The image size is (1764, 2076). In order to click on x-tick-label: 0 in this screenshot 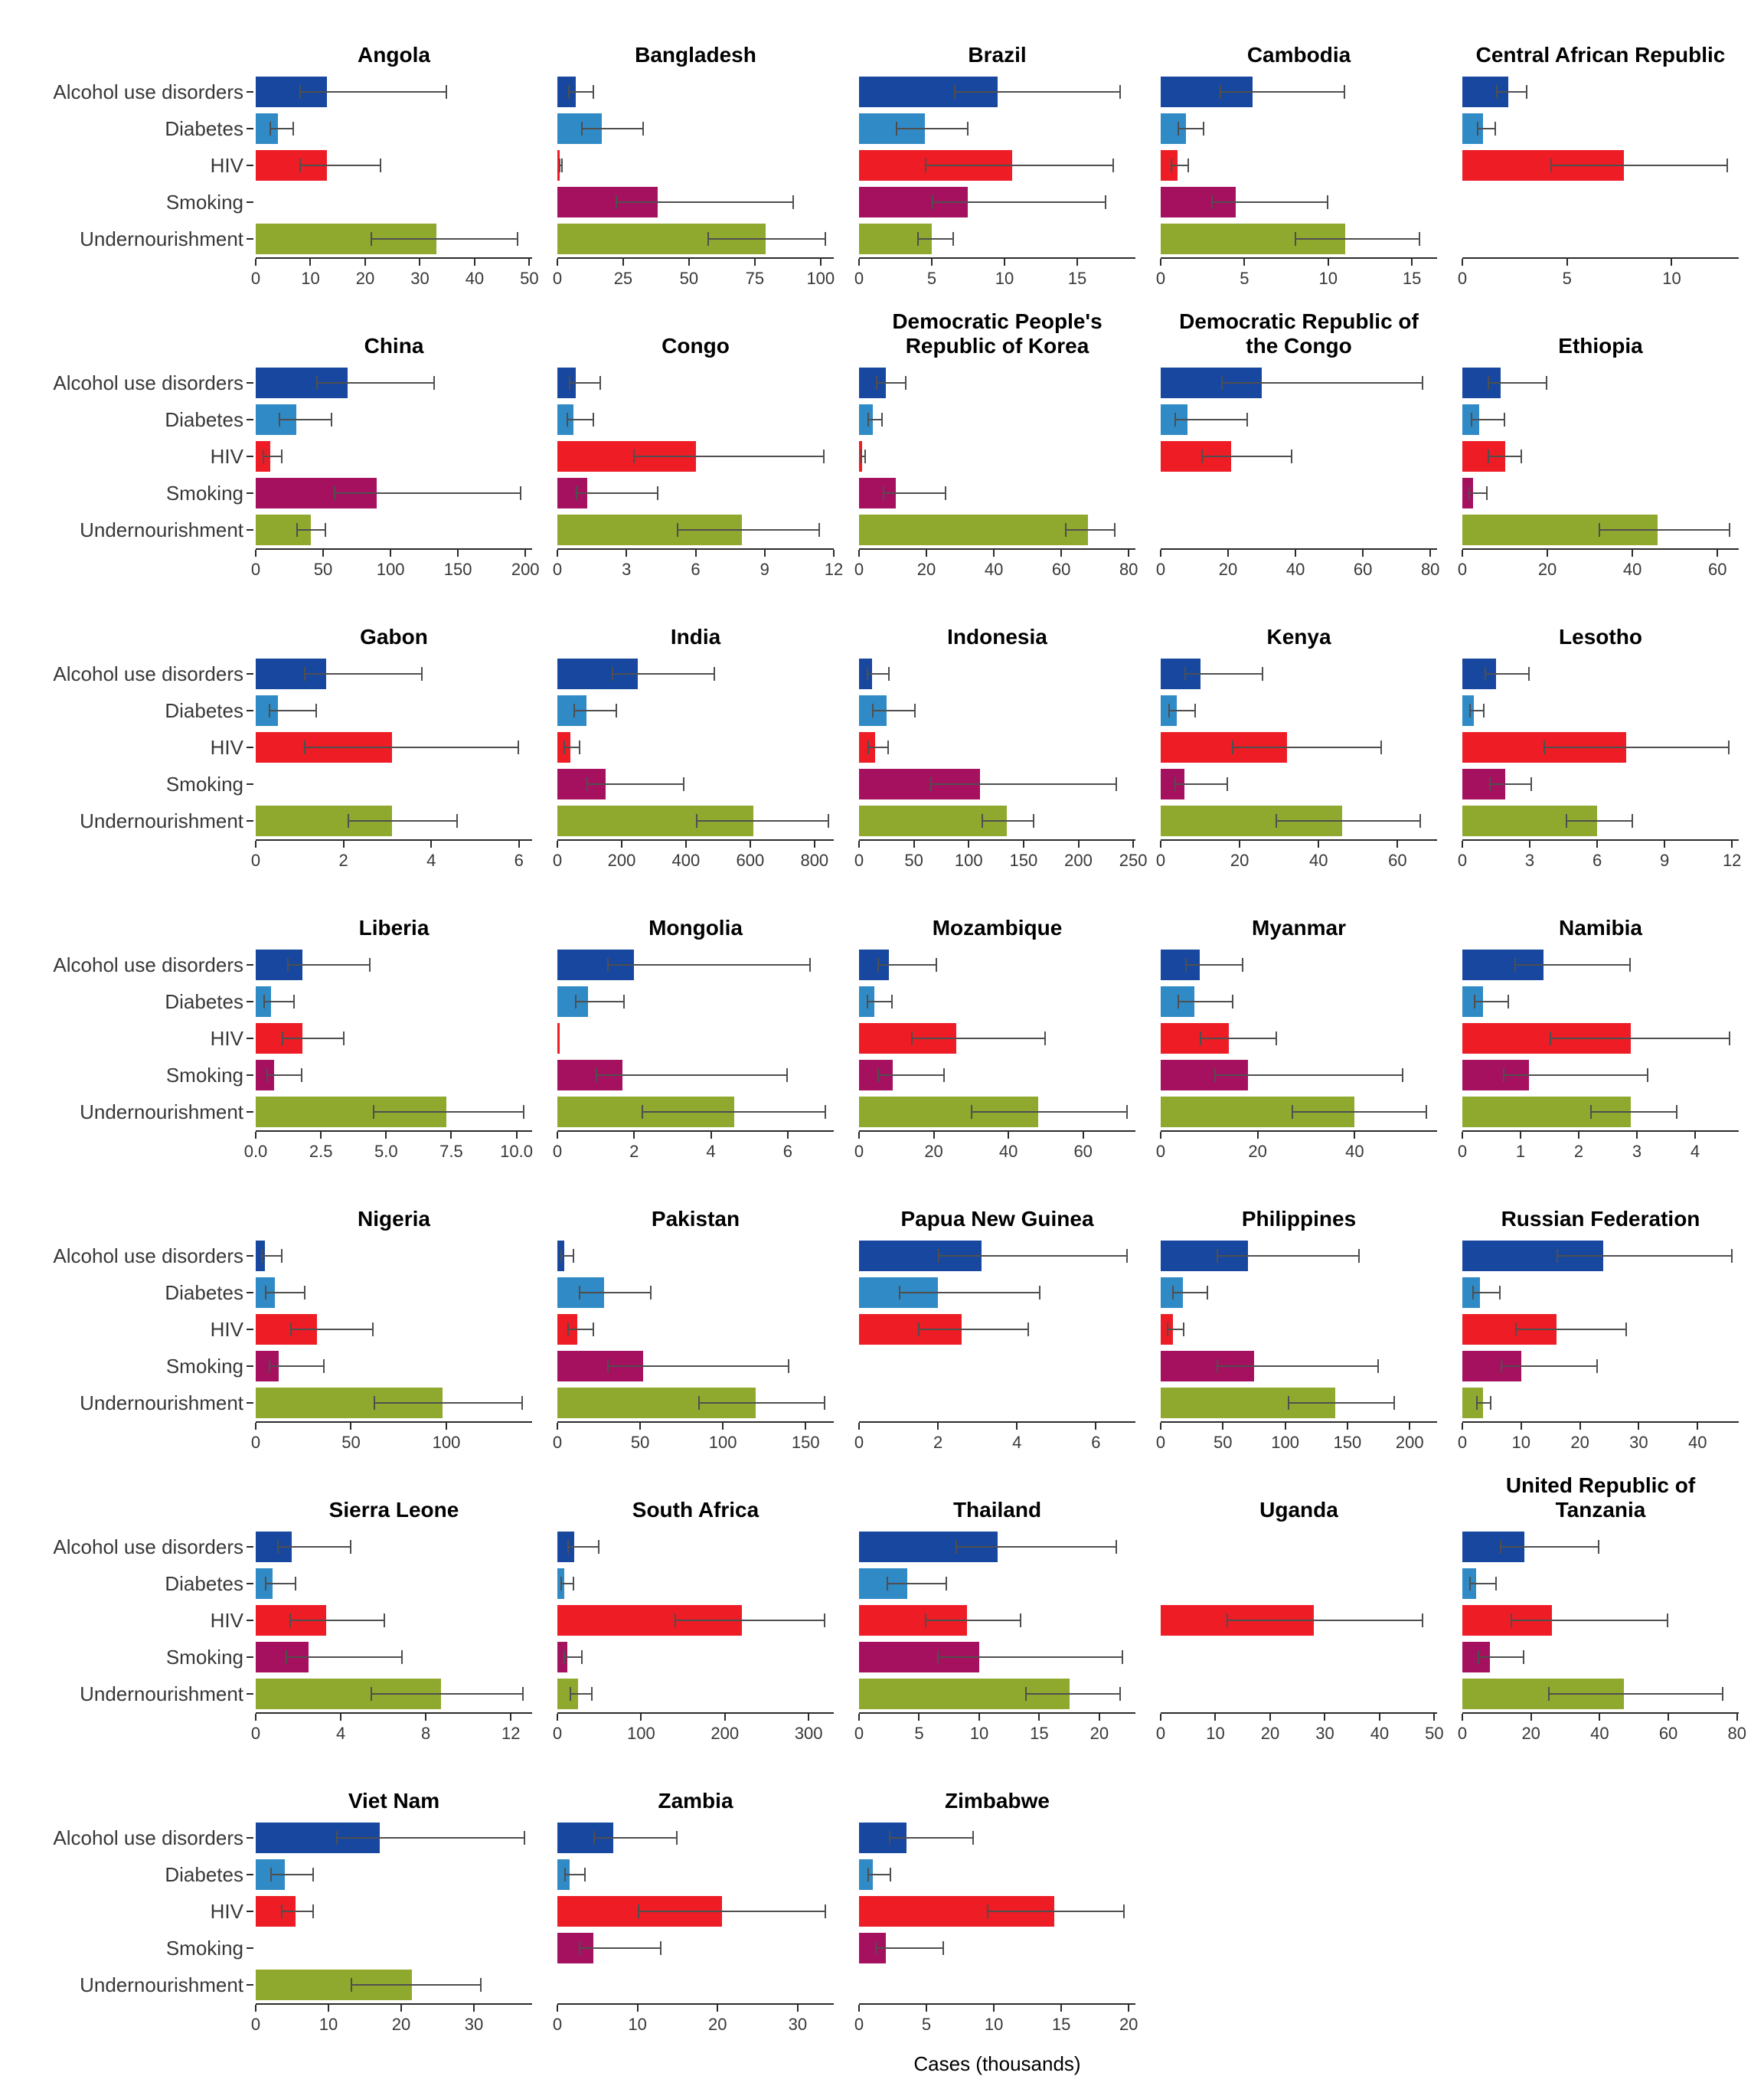, I will do `click(859, 1442)`.